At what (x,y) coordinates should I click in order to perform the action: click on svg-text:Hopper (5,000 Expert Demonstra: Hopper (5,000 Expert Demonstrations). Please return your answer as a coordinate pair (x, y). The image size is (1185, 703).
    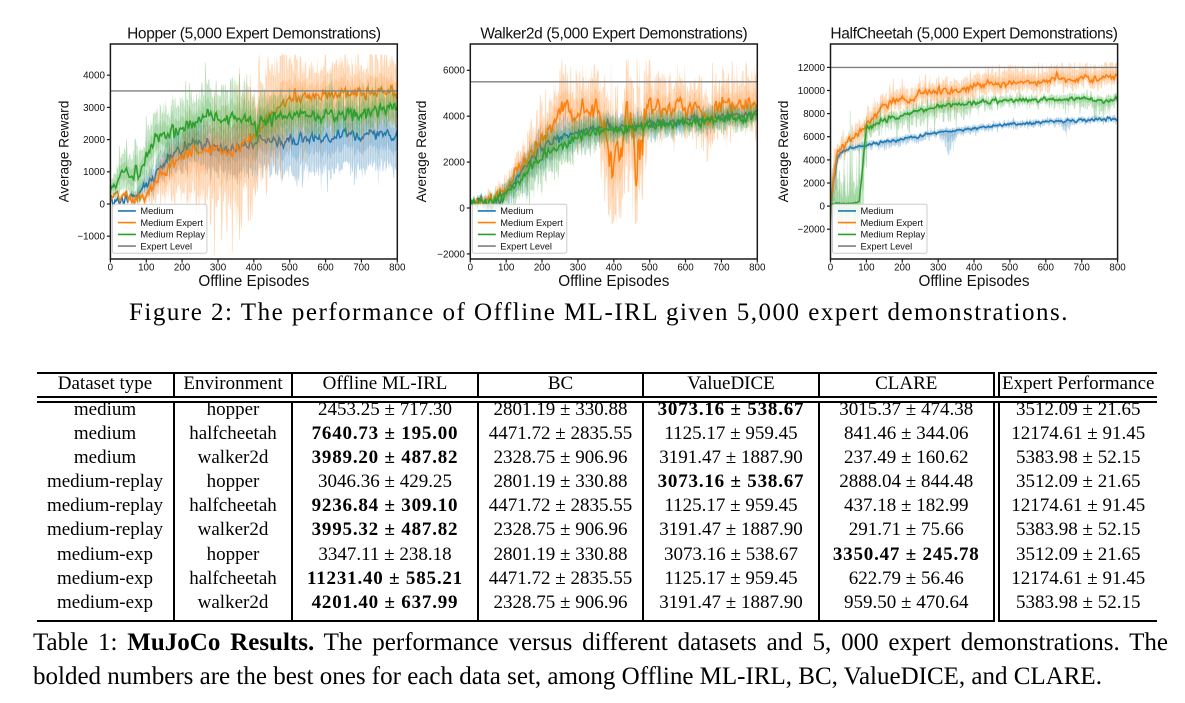
    Looking at the image, I should click on (254, 34).